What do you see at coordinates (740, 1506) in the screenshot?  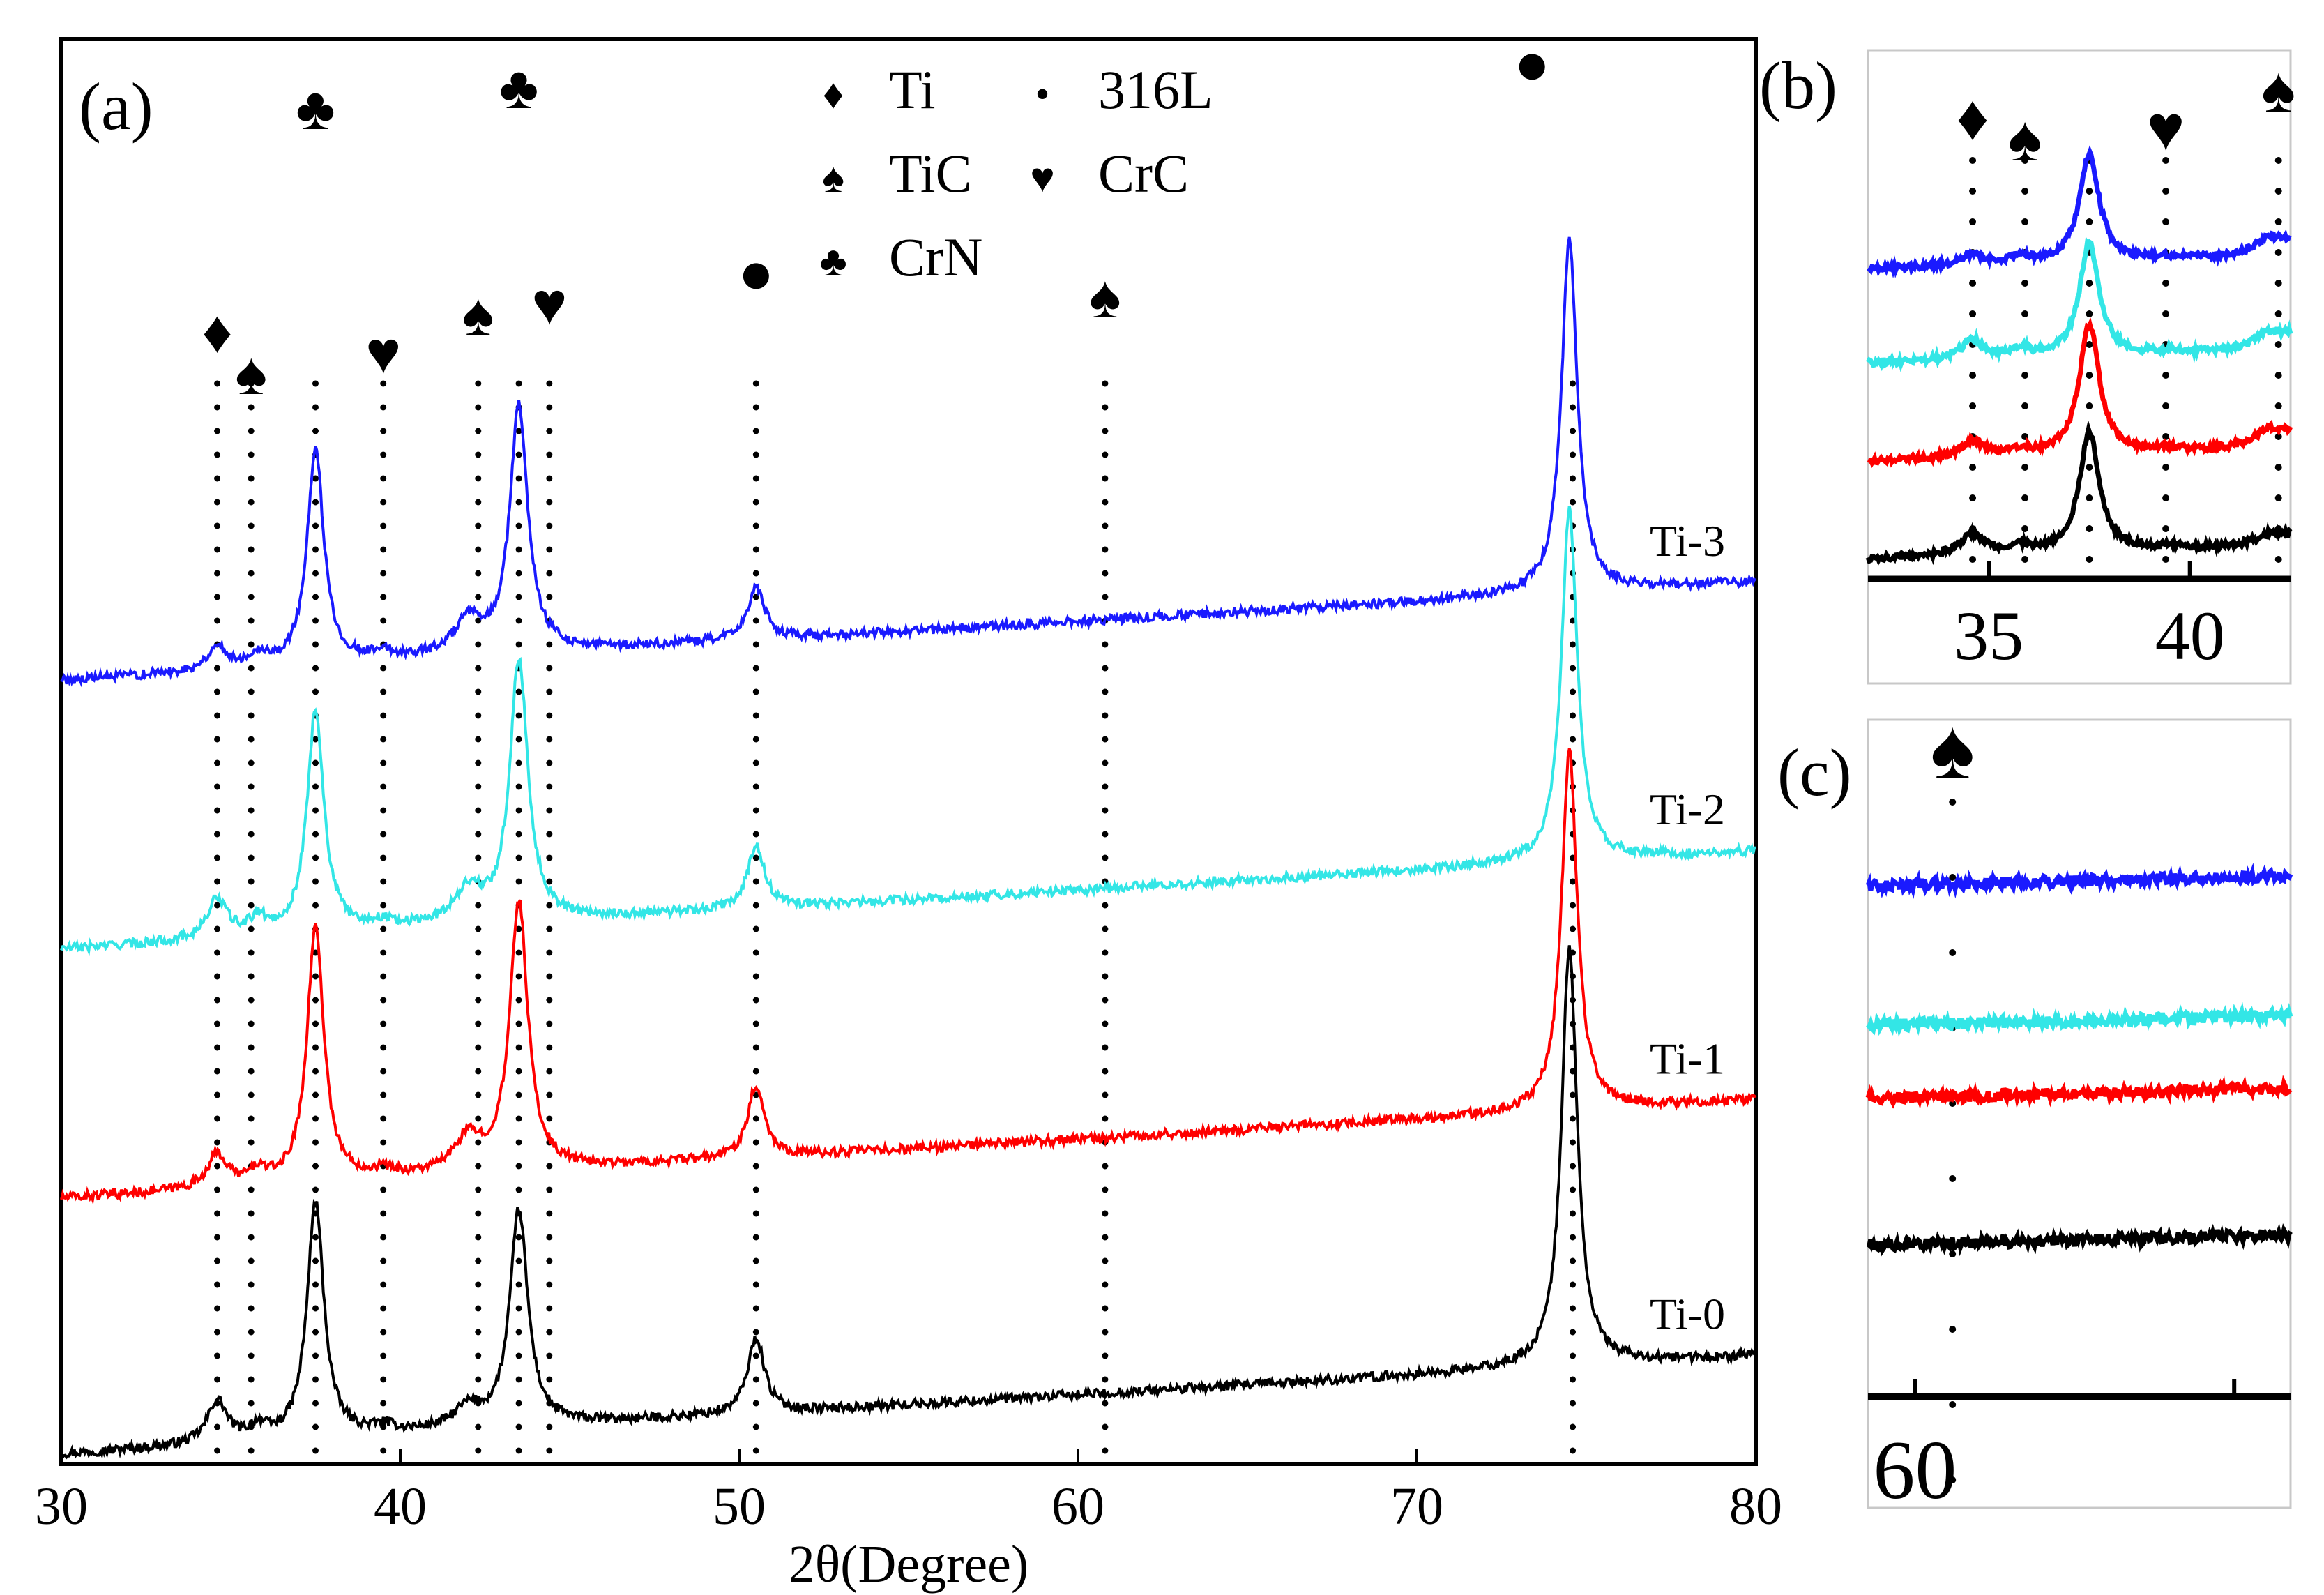 I see `x-tick-label: 50` at bounding box center [740, 1506].